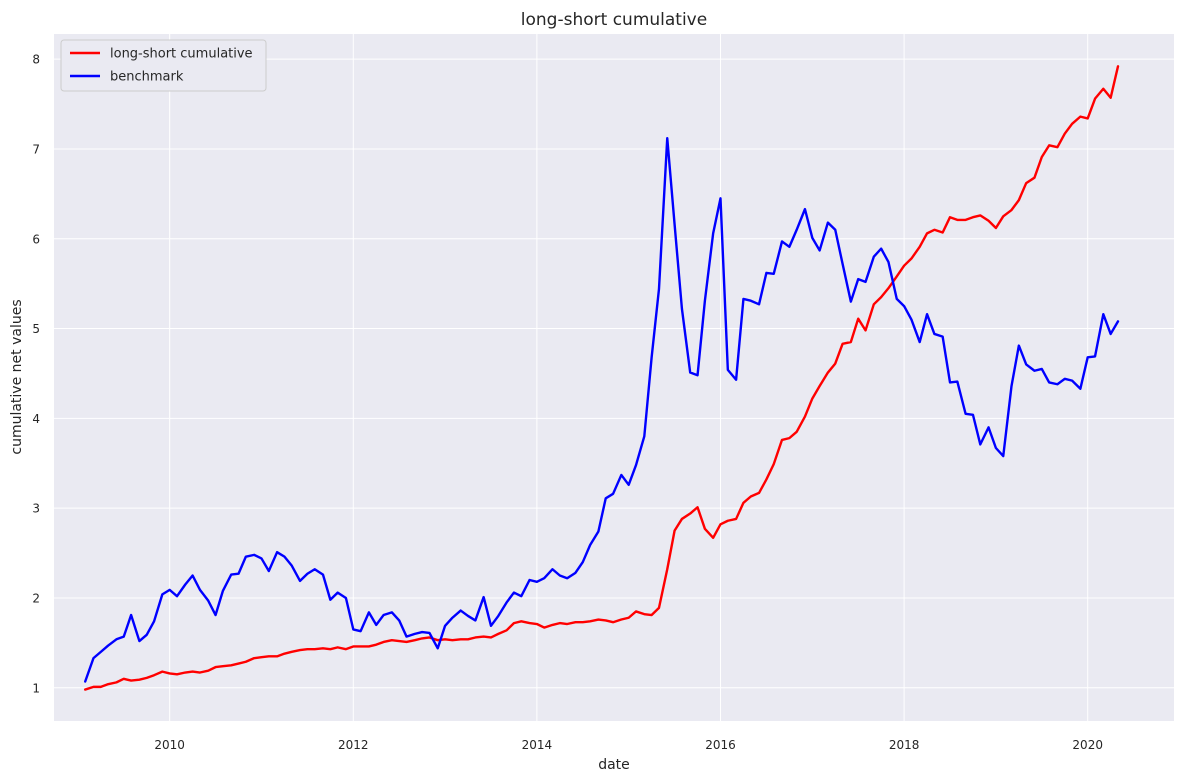 The height and width of the screenshot is (784, 1184). What do you see at coordinates (17, 376) in the screenshot?
I see `y-axis-label: cumulative net values` at bounding box center [17, 376].